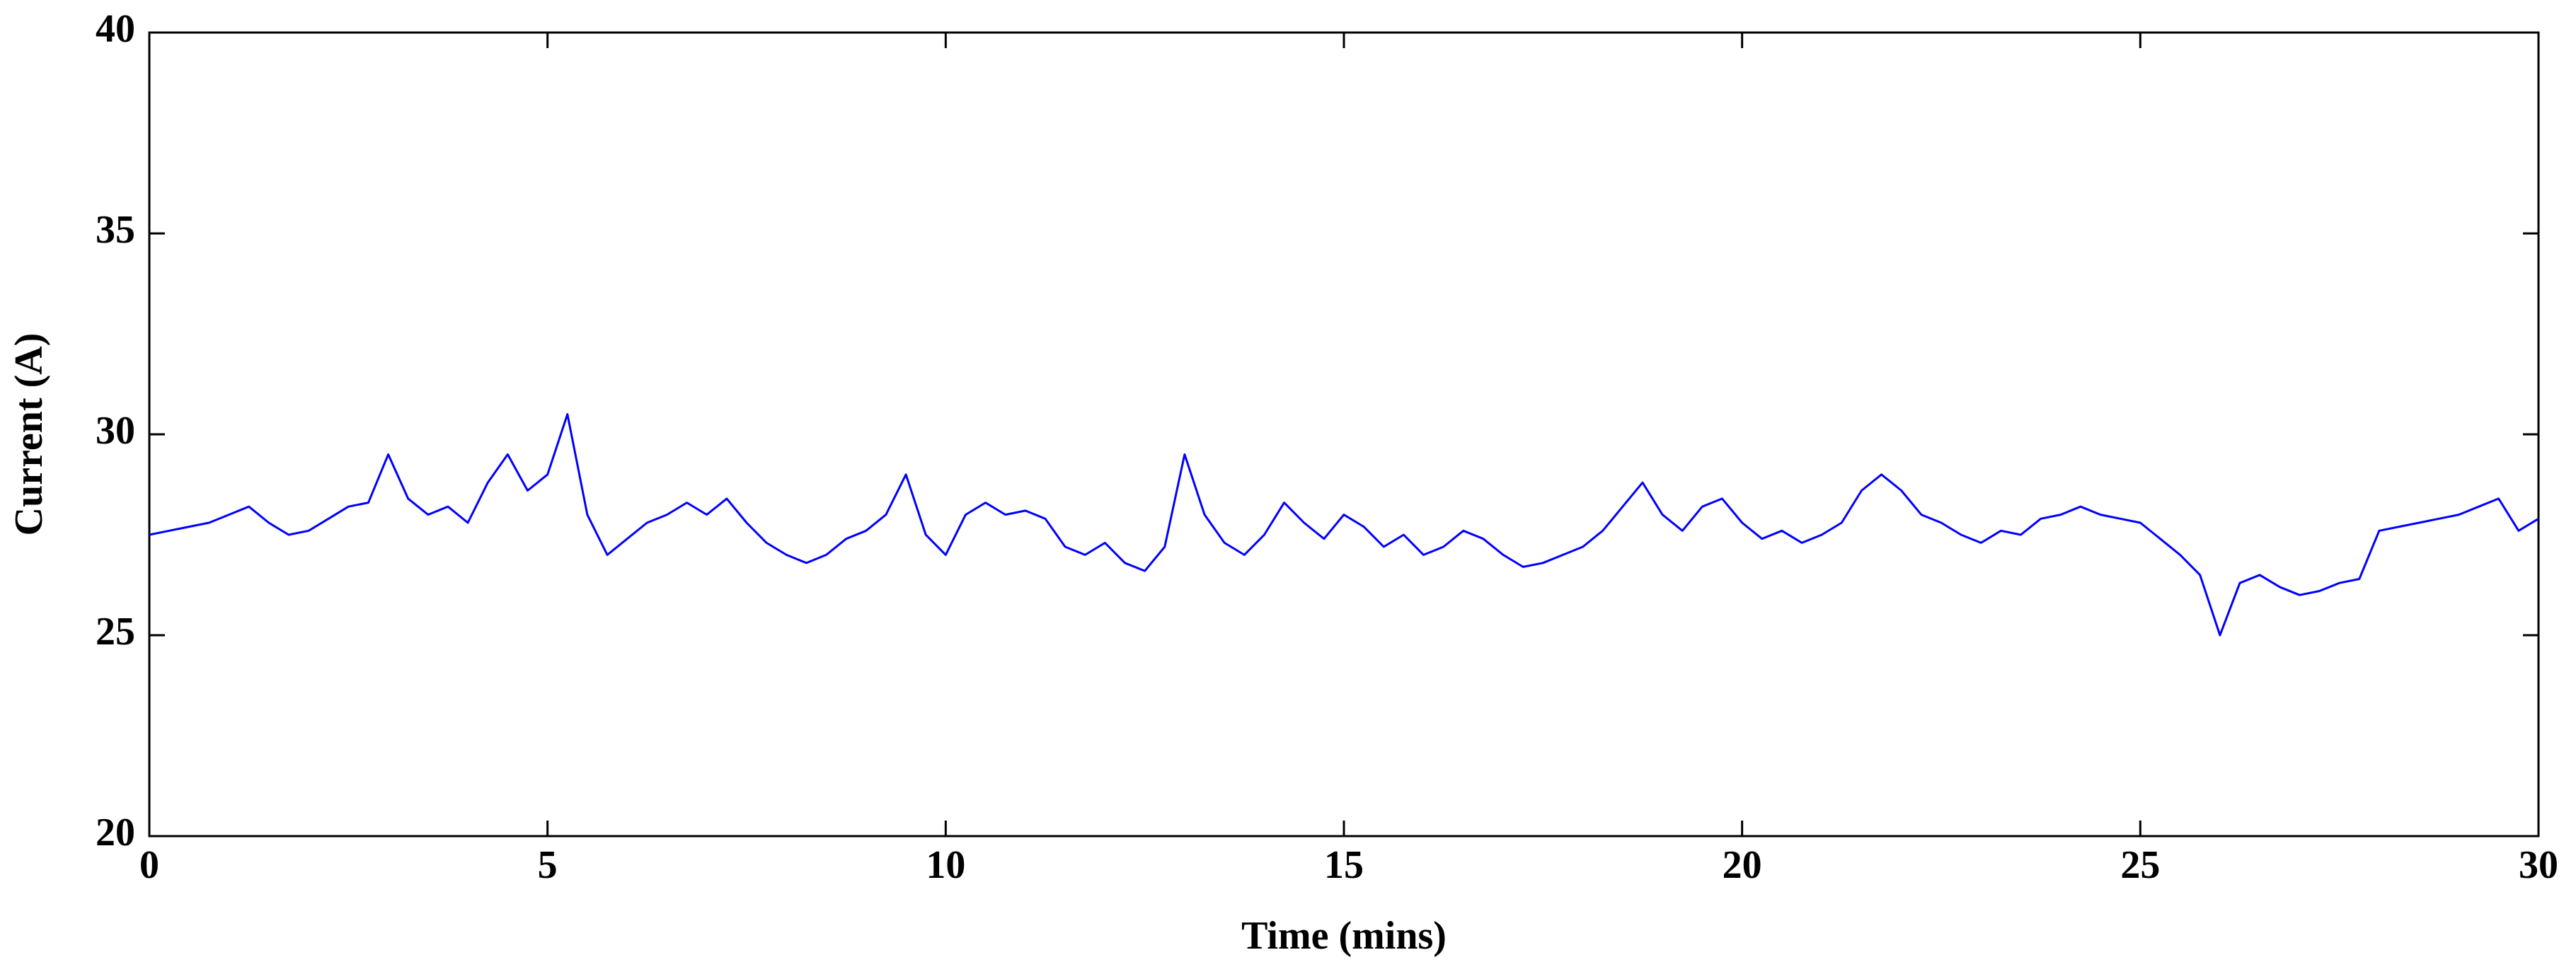 The height and width of the screenshot is (979, 2576). I want to click on y-tick-label: 25, so click(116, 632).